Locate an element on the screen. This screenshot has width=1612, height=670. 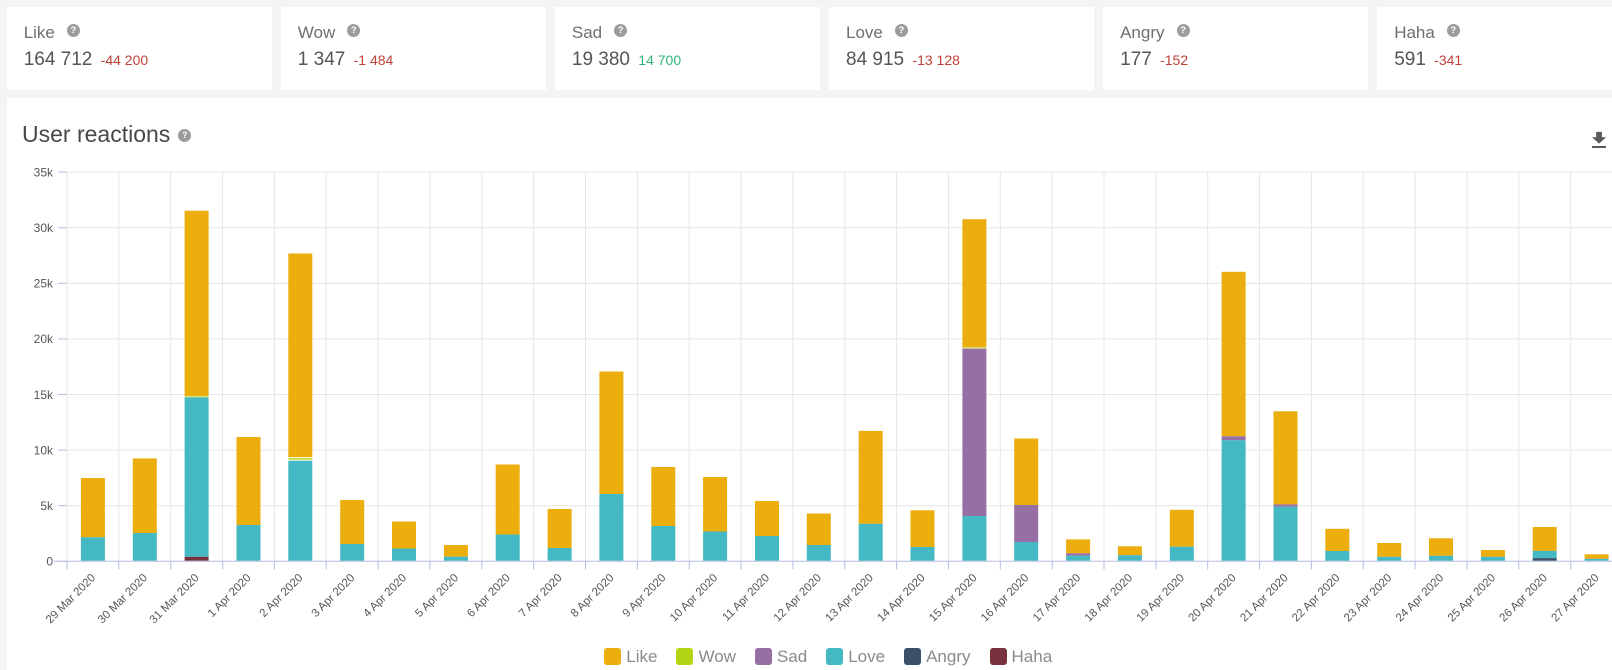
svg-text: 2 Apr 2020 is located at coordinates (282, 596).